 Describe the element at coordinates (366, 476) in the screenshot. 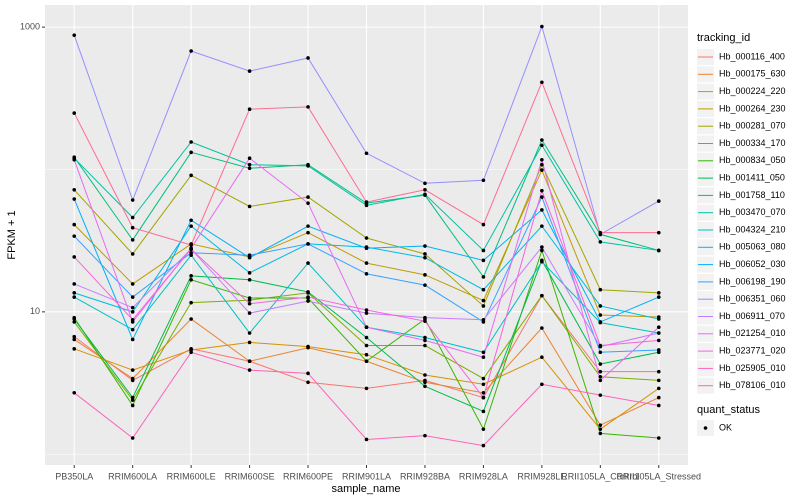

I see `x-tick-label: RRIM901LA` at that location.